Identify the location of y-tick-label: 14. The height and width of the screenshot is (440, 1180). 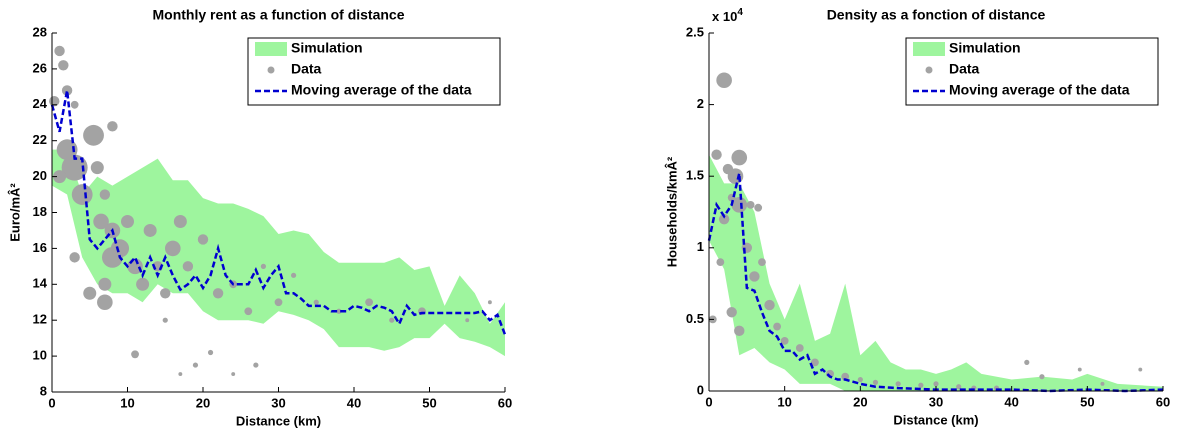
(40, 283).